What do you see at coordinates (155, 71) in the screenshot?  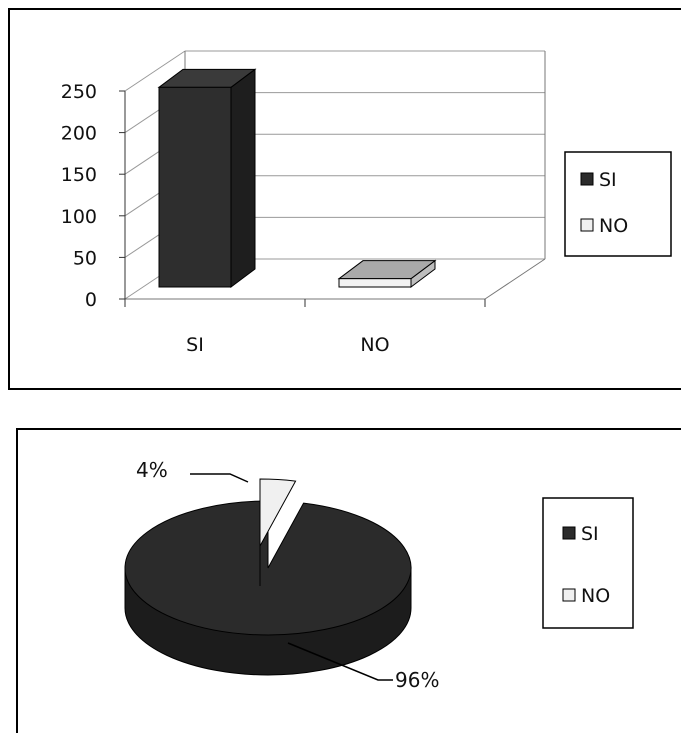 I see `gridline-diagonal` at bounding box center [155, 71].